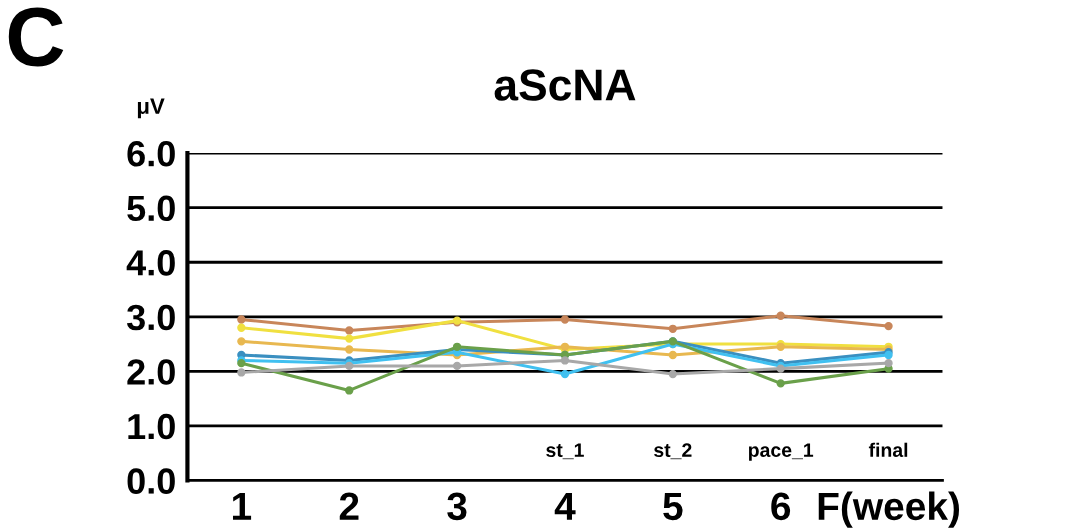 The image size is (1071, 528). I want to click on x-tick-label: 3, so click(457, 506).